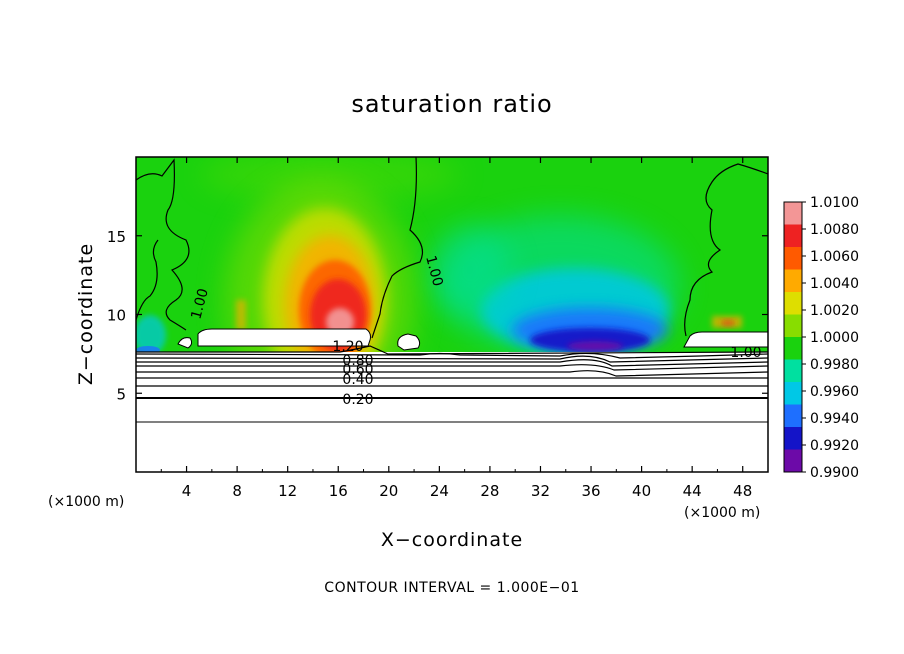 The width and height of the screenshot is (904, 654). What do you see at coordinates (692, 491) in the screenshot?
I see `x-tick-label: 44` at bounding box center [692, 491].